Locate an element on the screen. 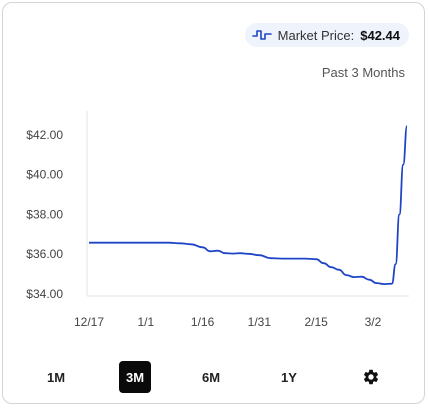 The width and height of the screenshot is (429, 408). y-tick-label: $38.00 is located at coordinates (44, 214).